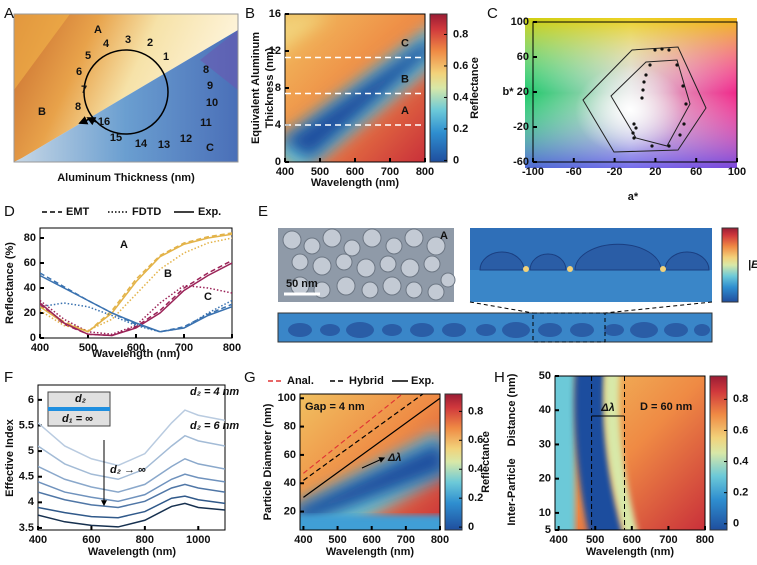  I want to click on annotation: Gap = 4 nm, so click(335, 407).